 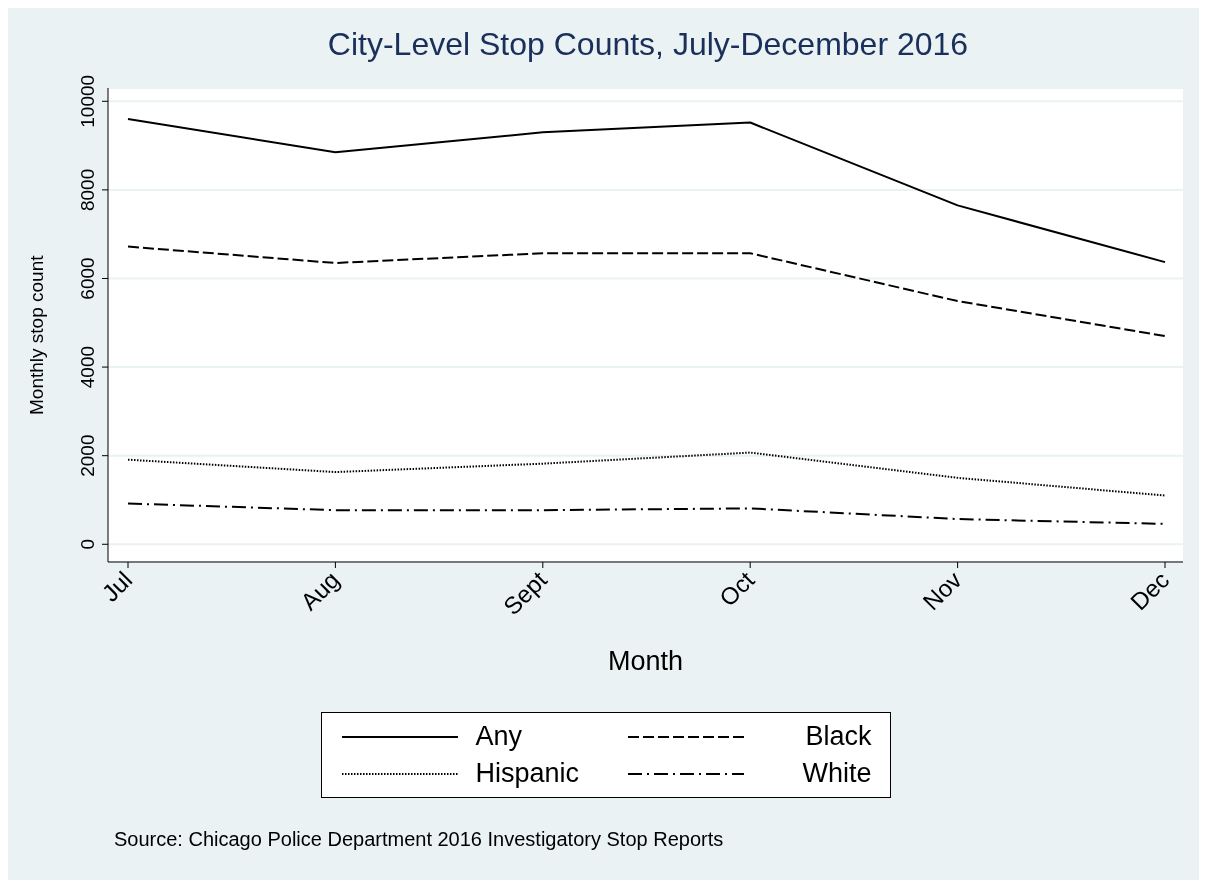 I want to click on x-tick-label: Jul, so click(x=117, y=586).